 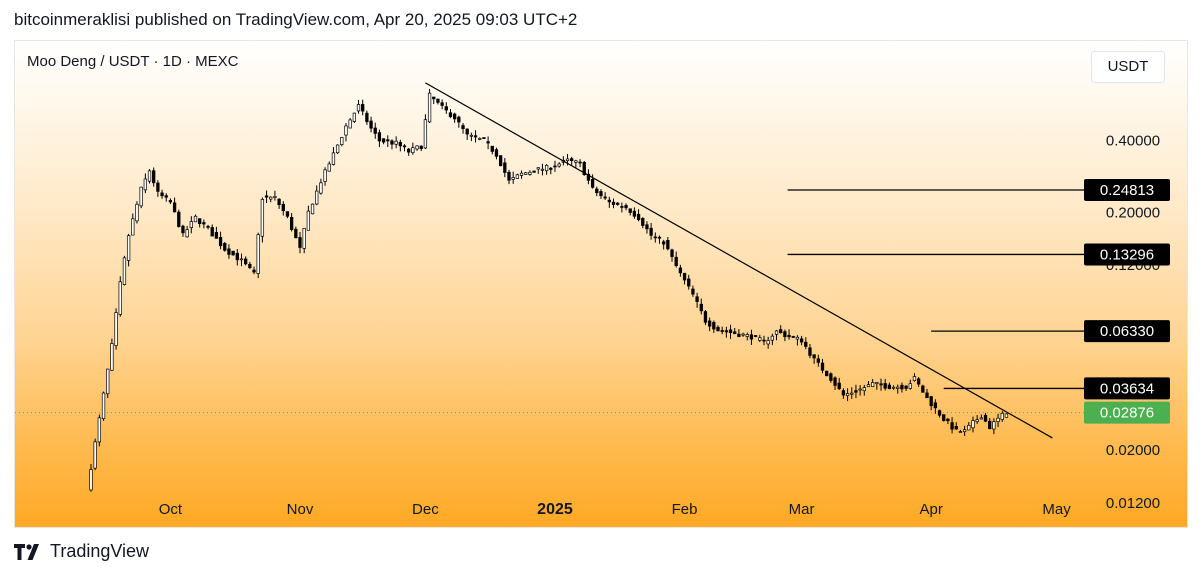 I want to click on level-label-text: 0.24813, so click(x=1127, y=190).